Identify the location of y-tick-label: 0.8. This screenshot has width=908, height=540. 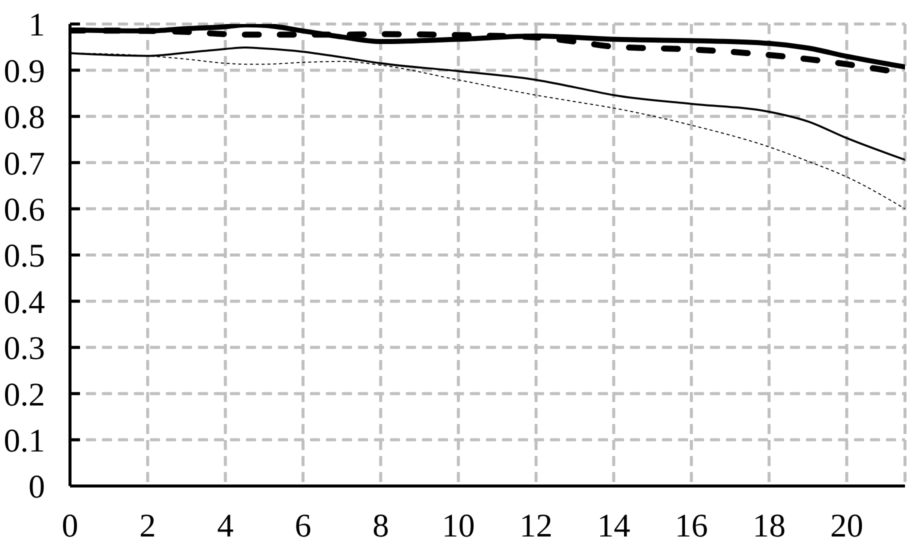
(24, 118).